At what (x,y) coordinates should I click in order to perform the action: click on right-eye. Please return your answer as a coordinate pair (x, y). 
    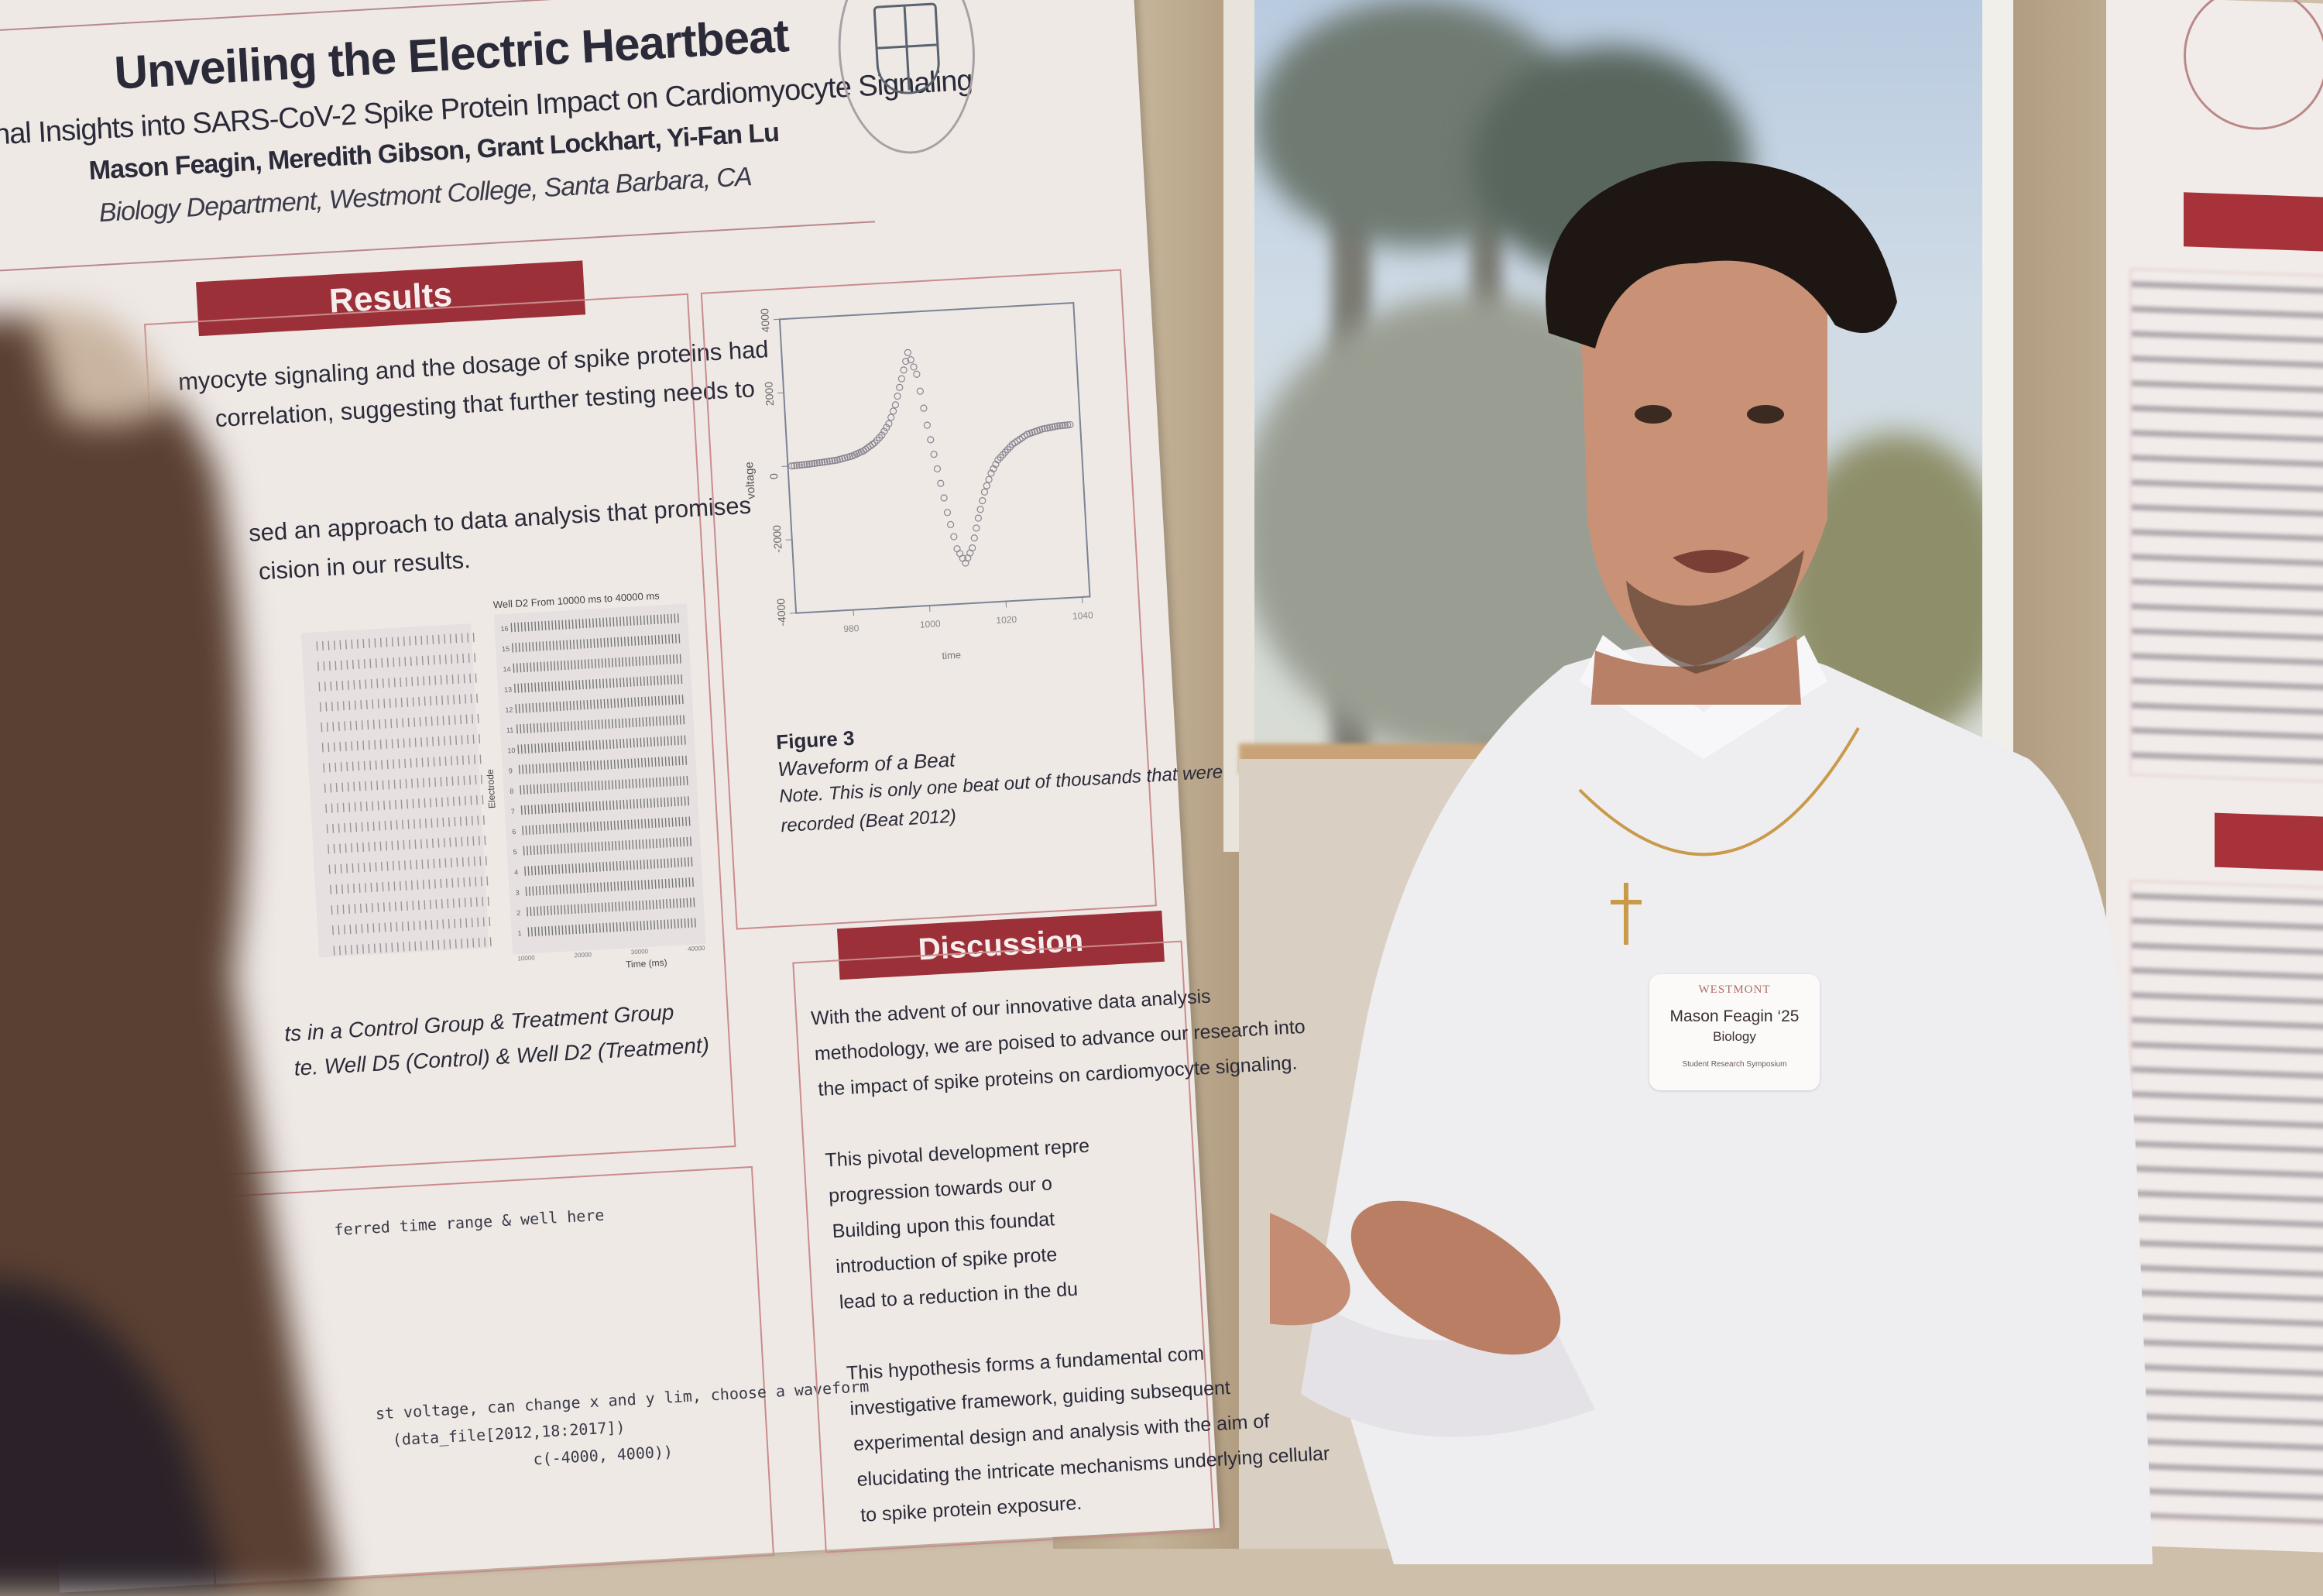
    Looking at the image, I should click on (1765, 414).